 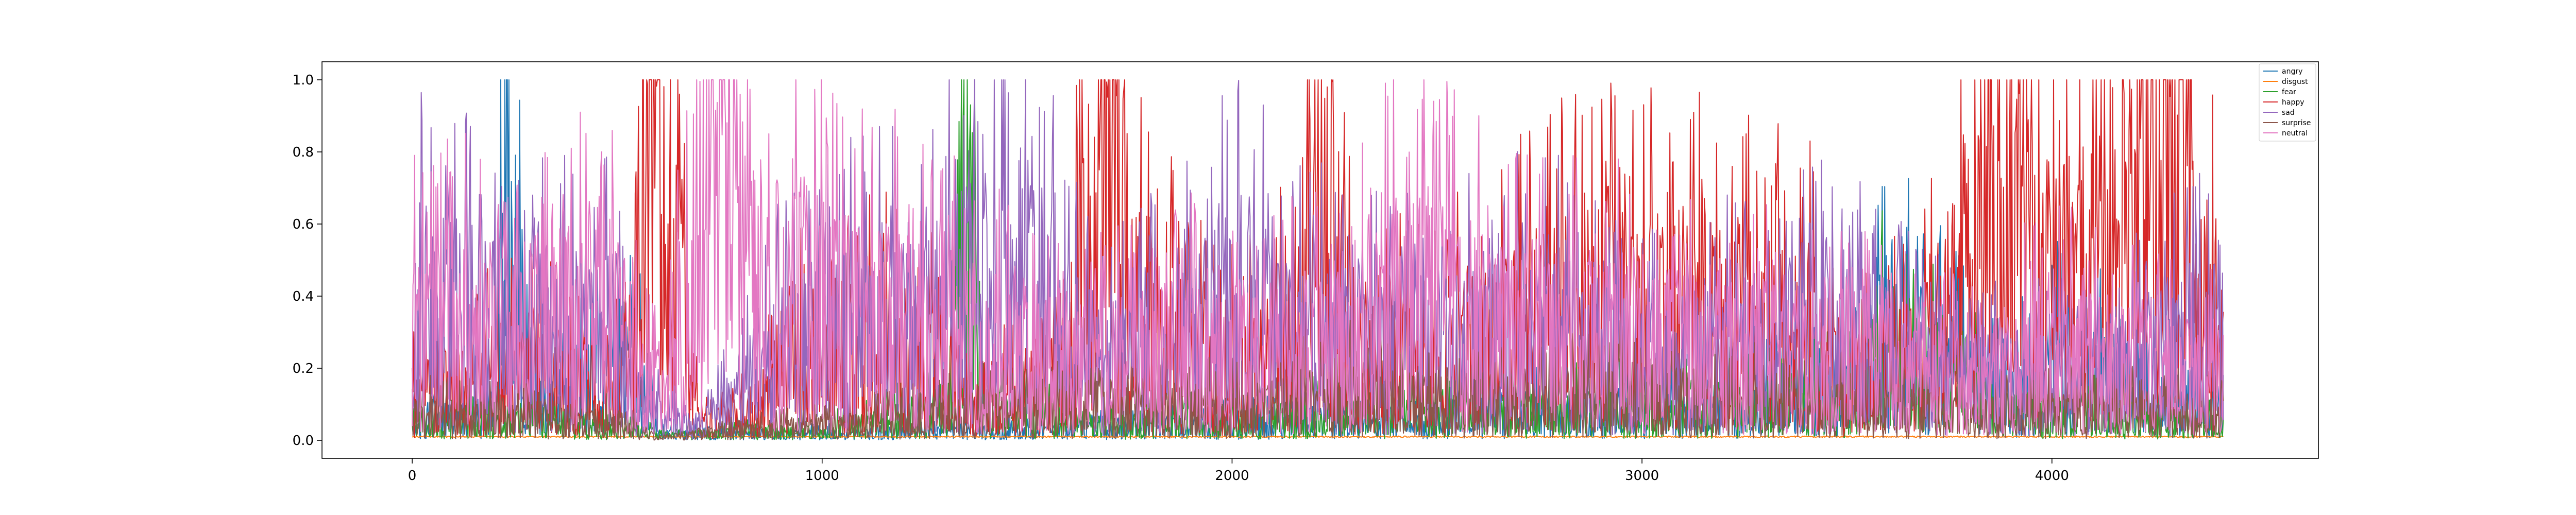 What do you see at coordinates (303, 152) in the screenshot?
I see `y-tick-label: 0.8` at bounding box center [303, 152].